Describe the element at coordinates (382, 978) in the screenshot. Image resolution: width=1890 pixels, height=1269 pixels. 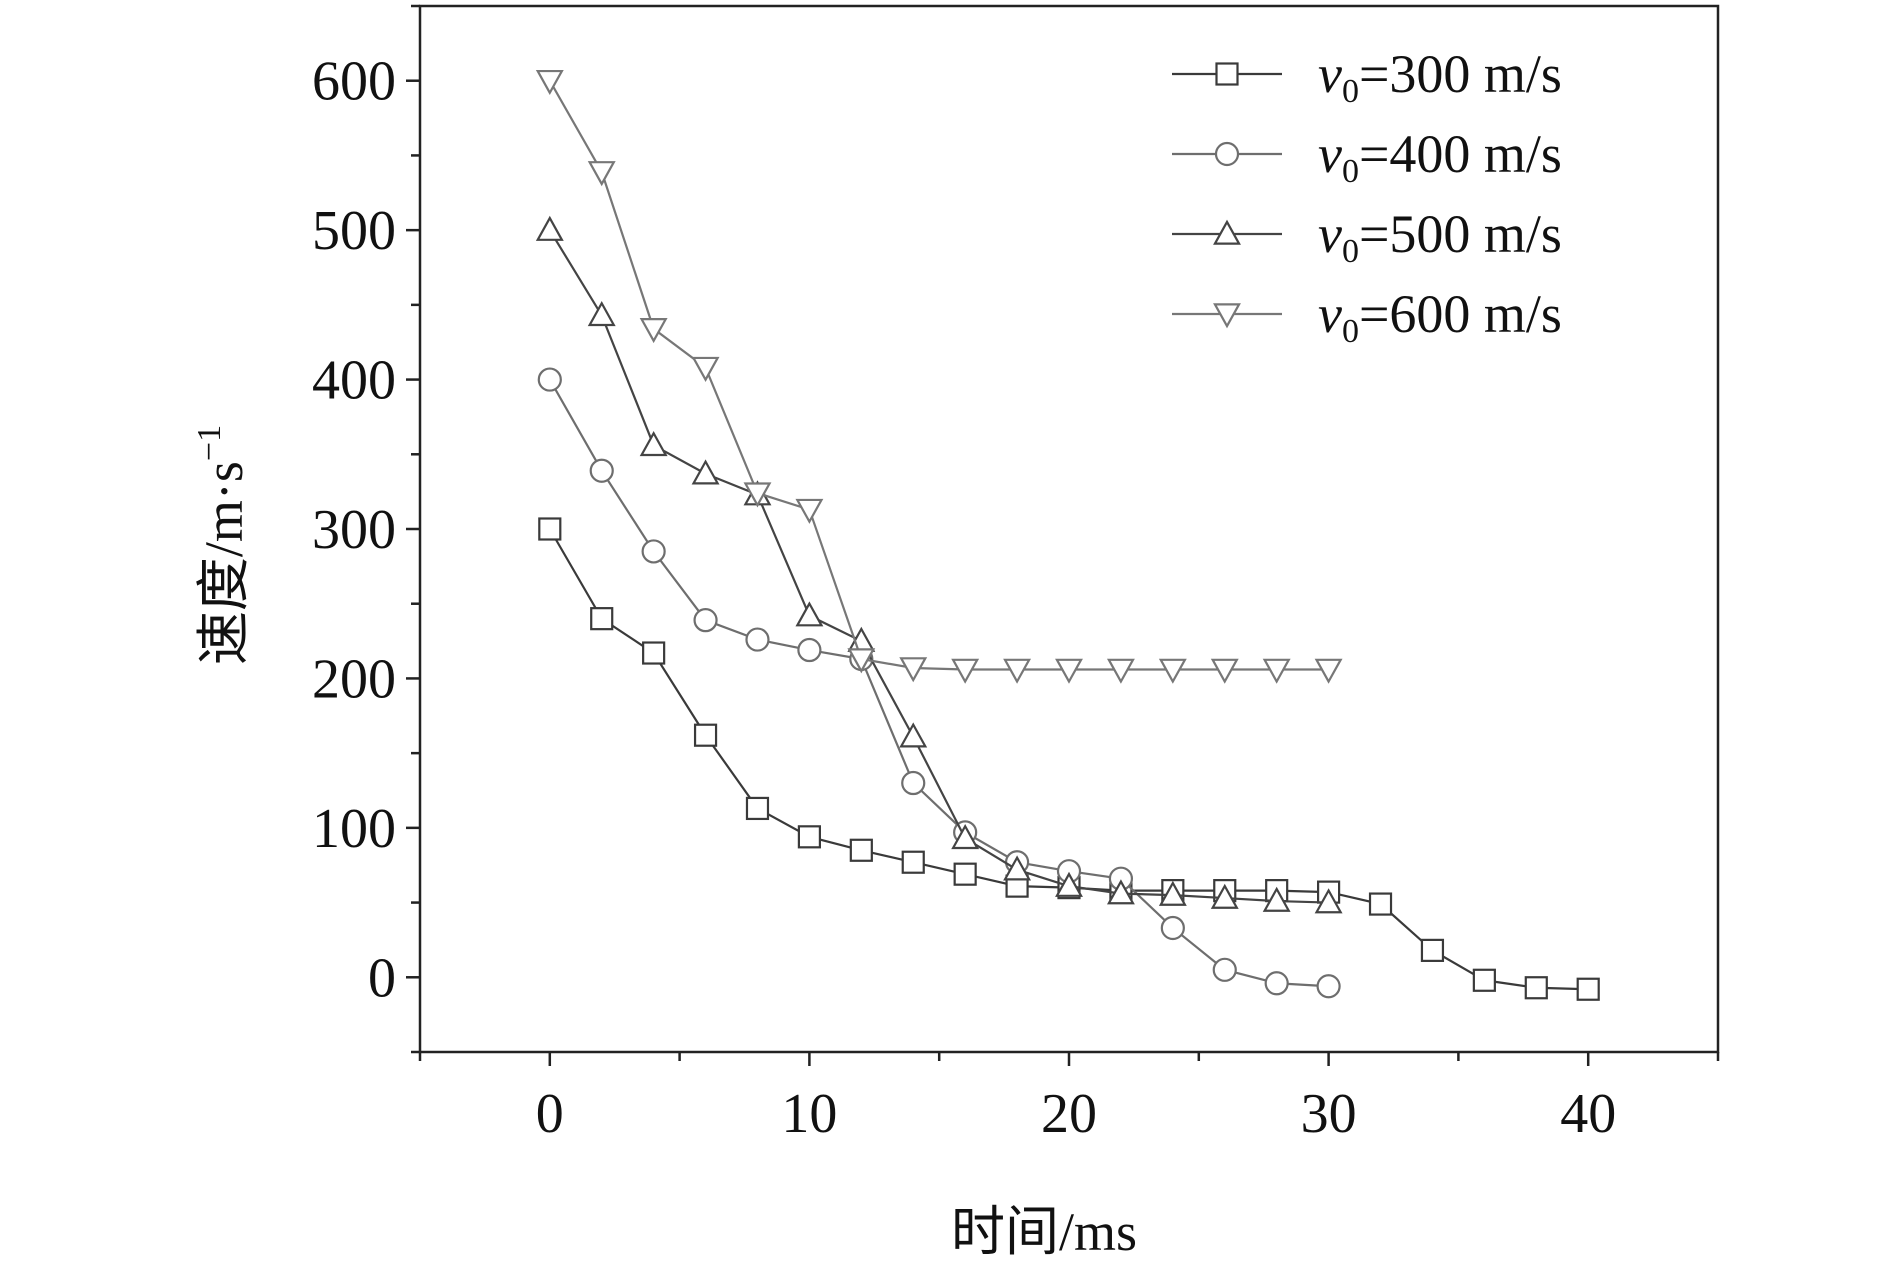
I see `y-tick-label: 0` at that location.